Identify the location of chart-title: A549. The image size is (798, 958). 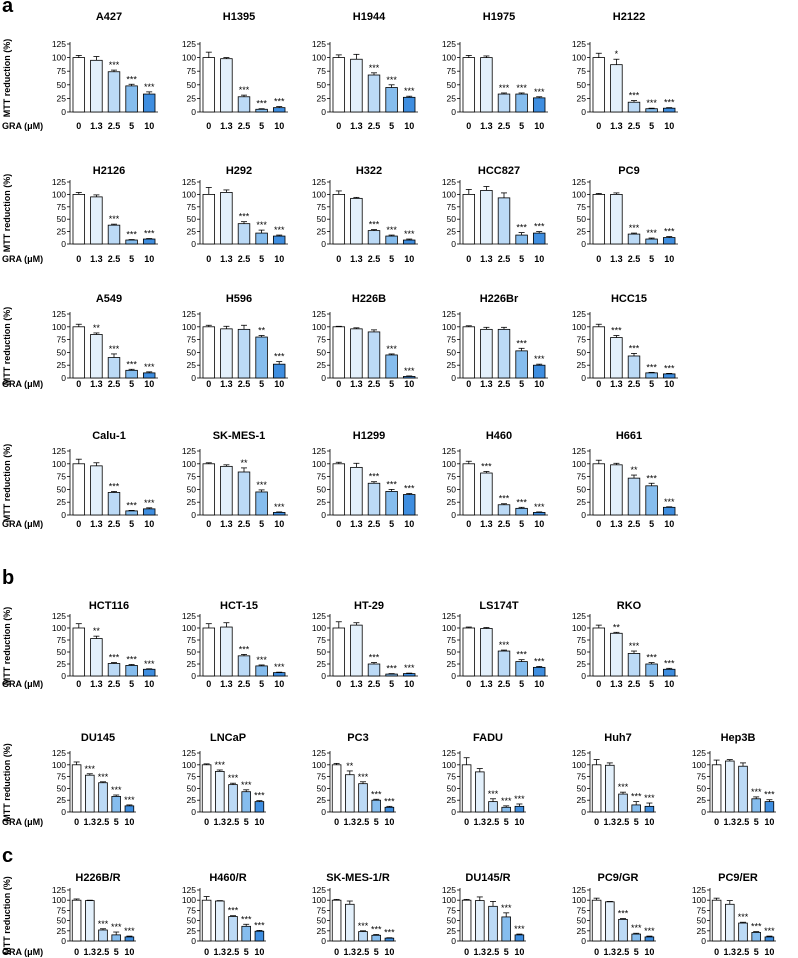
(109, 299).